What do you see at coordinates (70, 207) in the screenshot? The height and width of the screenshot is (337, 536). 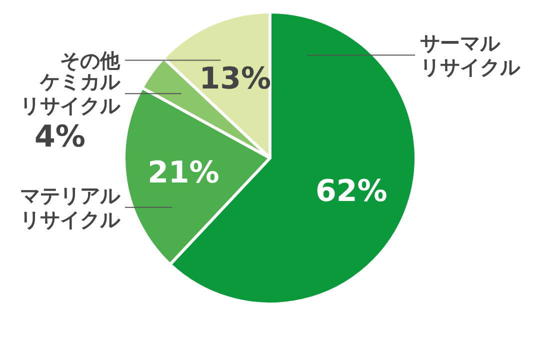 I see `slice-label: マテリアルリサイクル` at bounding box center [70, 207].